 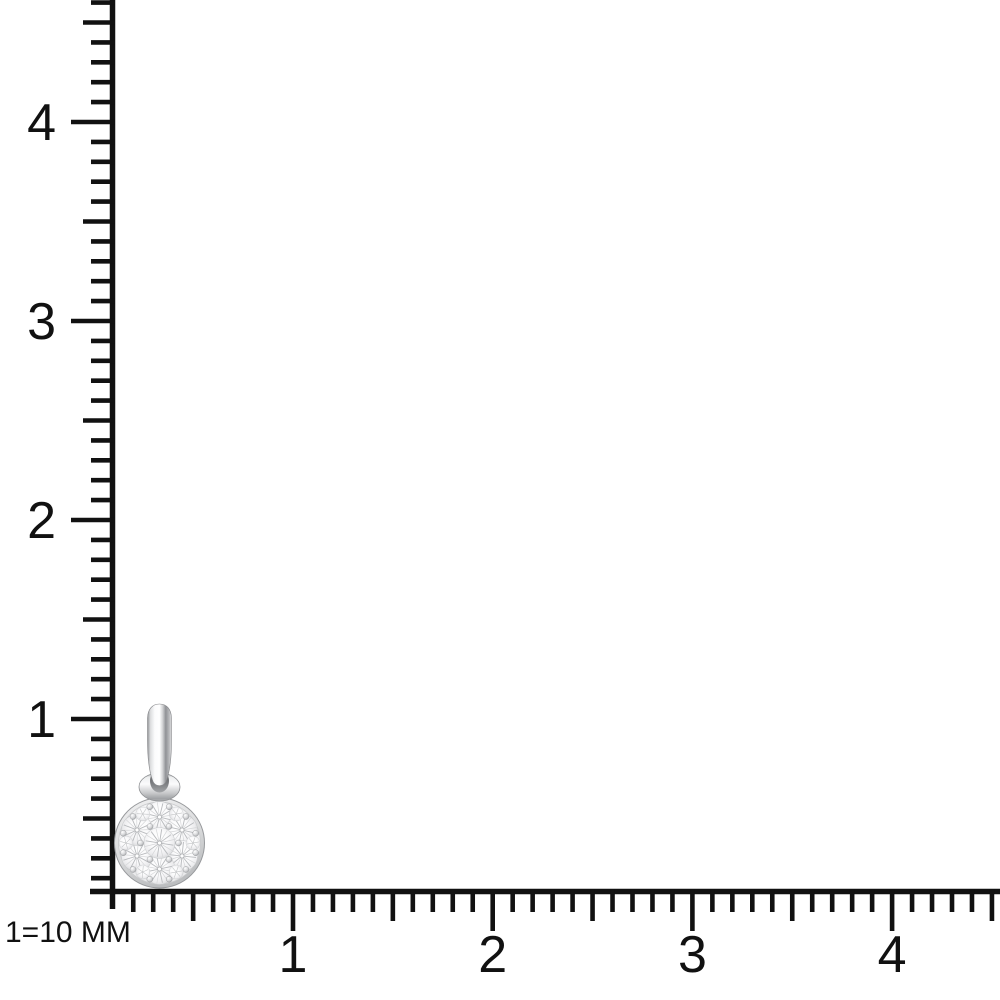 I want to click on h-ruler-number: 3, so click(x=692, y=955).